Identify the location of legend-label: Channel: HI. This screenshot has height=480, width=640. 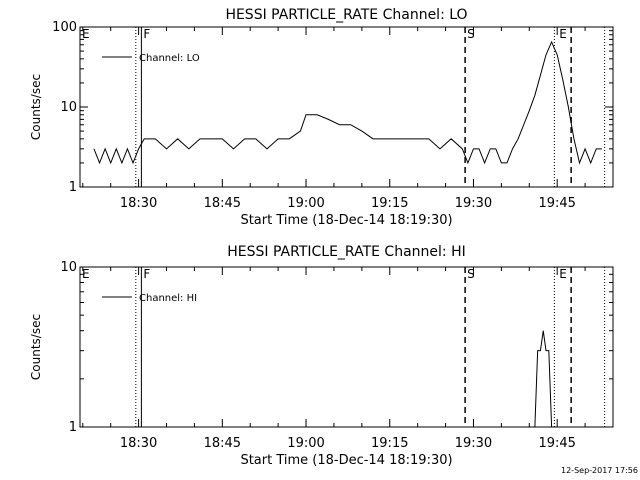
(168, 298).